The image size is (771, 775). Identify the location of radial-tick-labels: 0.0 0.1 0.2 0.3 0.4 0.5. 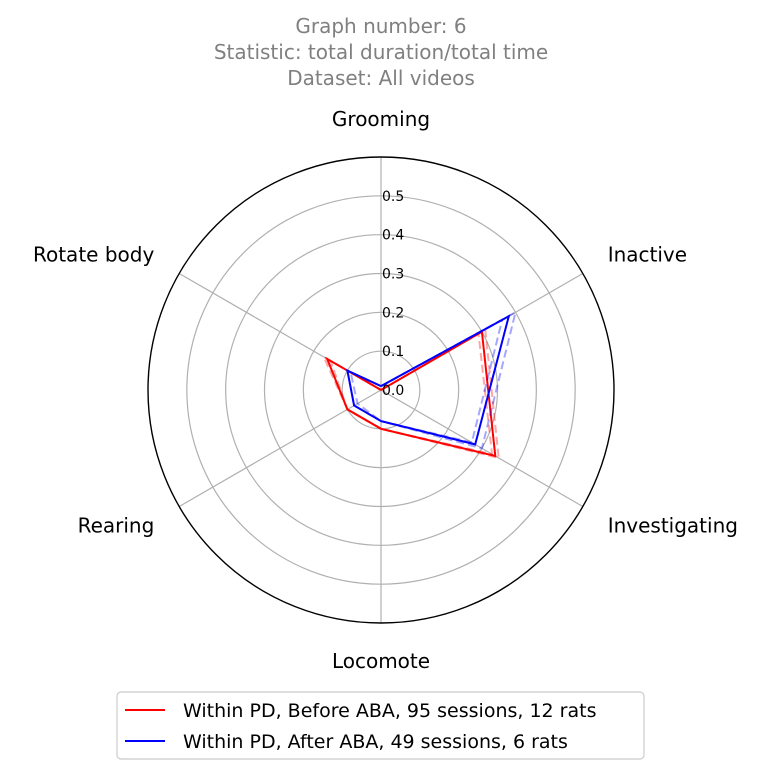
(393, 294).